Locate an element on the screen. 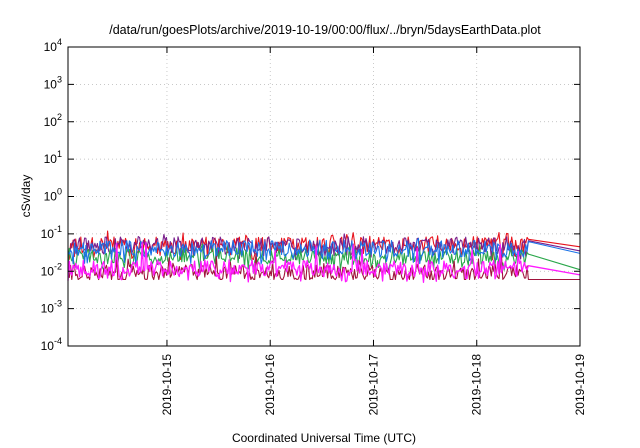  x-tick-label: 2019-10-19 is located at coordinates (580, 385).